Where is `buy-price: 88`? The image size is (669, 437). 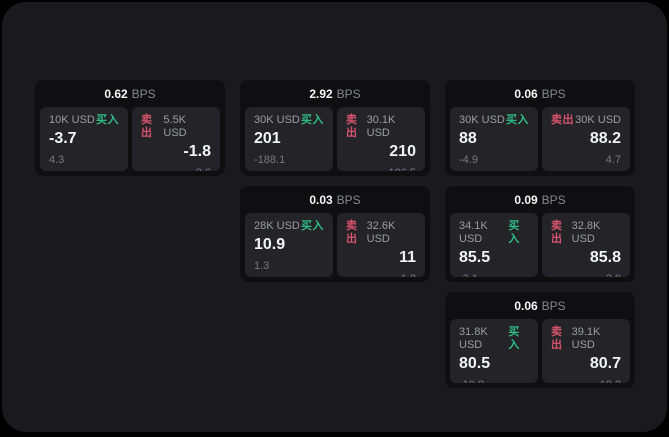
buy-price: 88 is located at coordinates (468, 138).